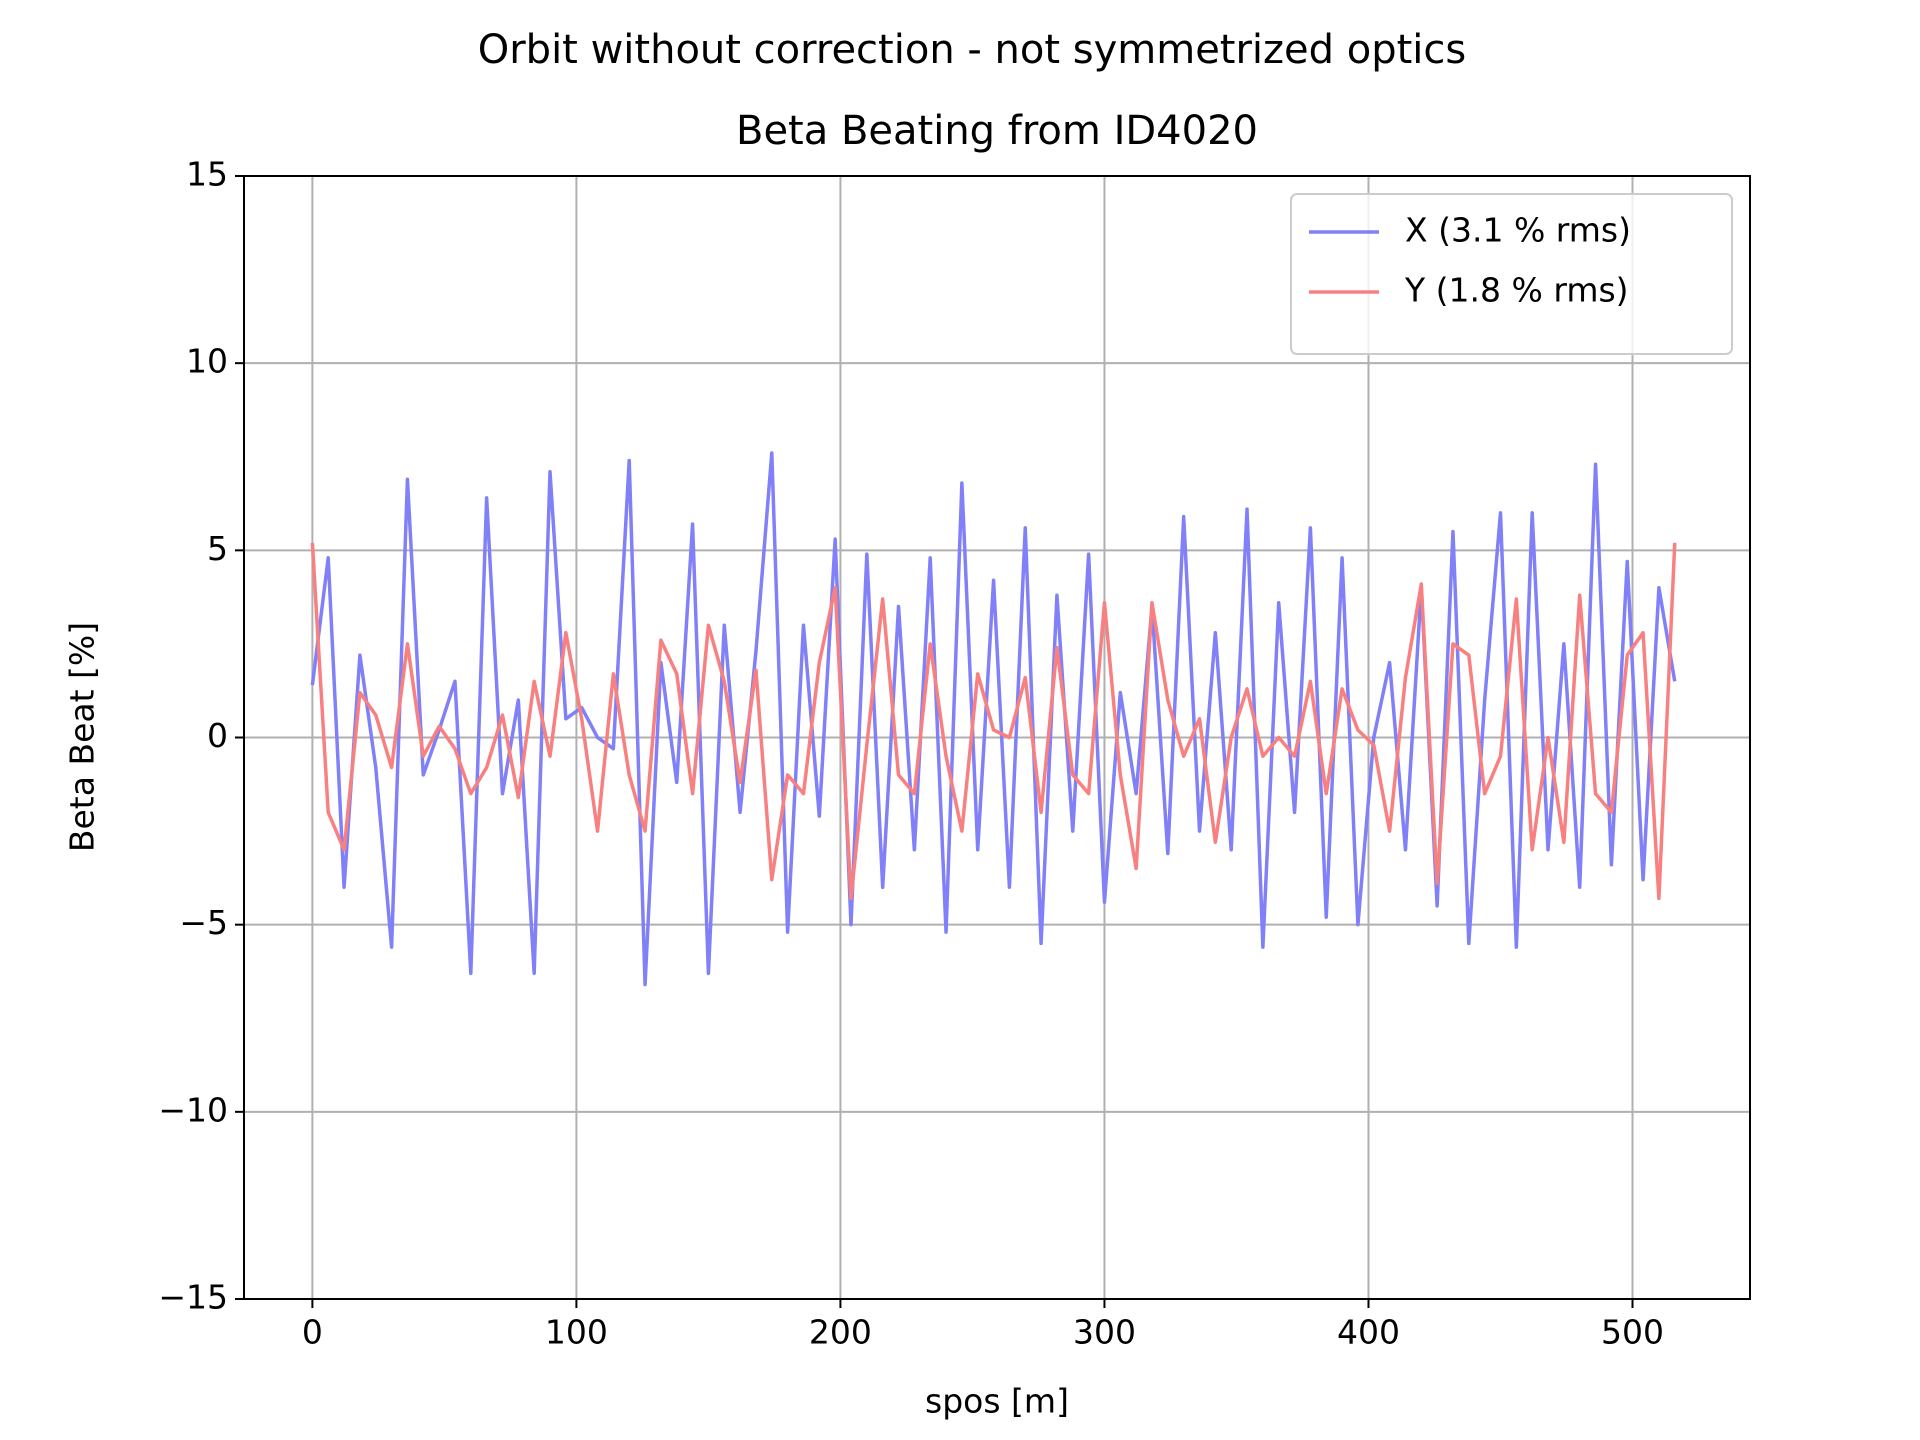  What do you see at coordinates (997, 131) in the screenshot?
I see `chart-title: Beta Beating from ID4020` at bounding box center [997, 131].